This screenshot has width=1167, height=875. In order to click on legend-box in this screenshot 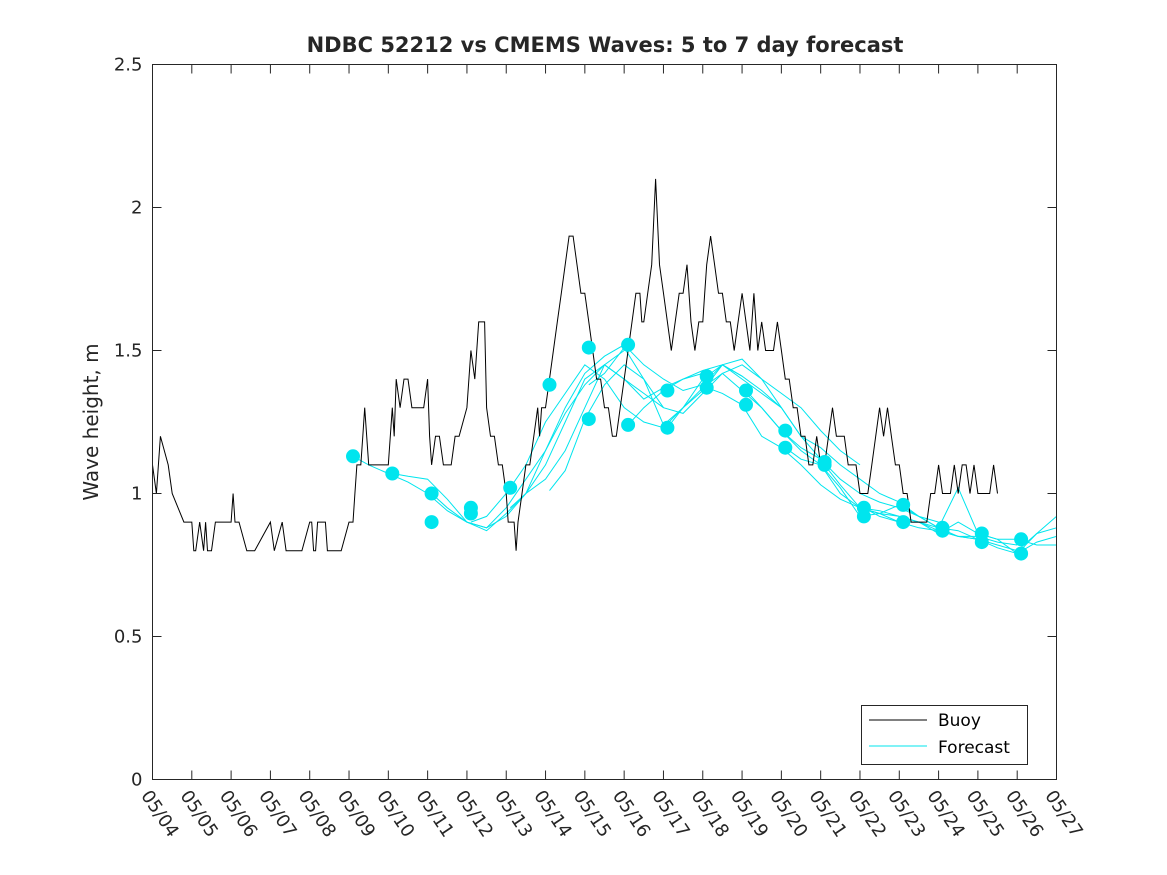, I will do `click(944, 735)`.